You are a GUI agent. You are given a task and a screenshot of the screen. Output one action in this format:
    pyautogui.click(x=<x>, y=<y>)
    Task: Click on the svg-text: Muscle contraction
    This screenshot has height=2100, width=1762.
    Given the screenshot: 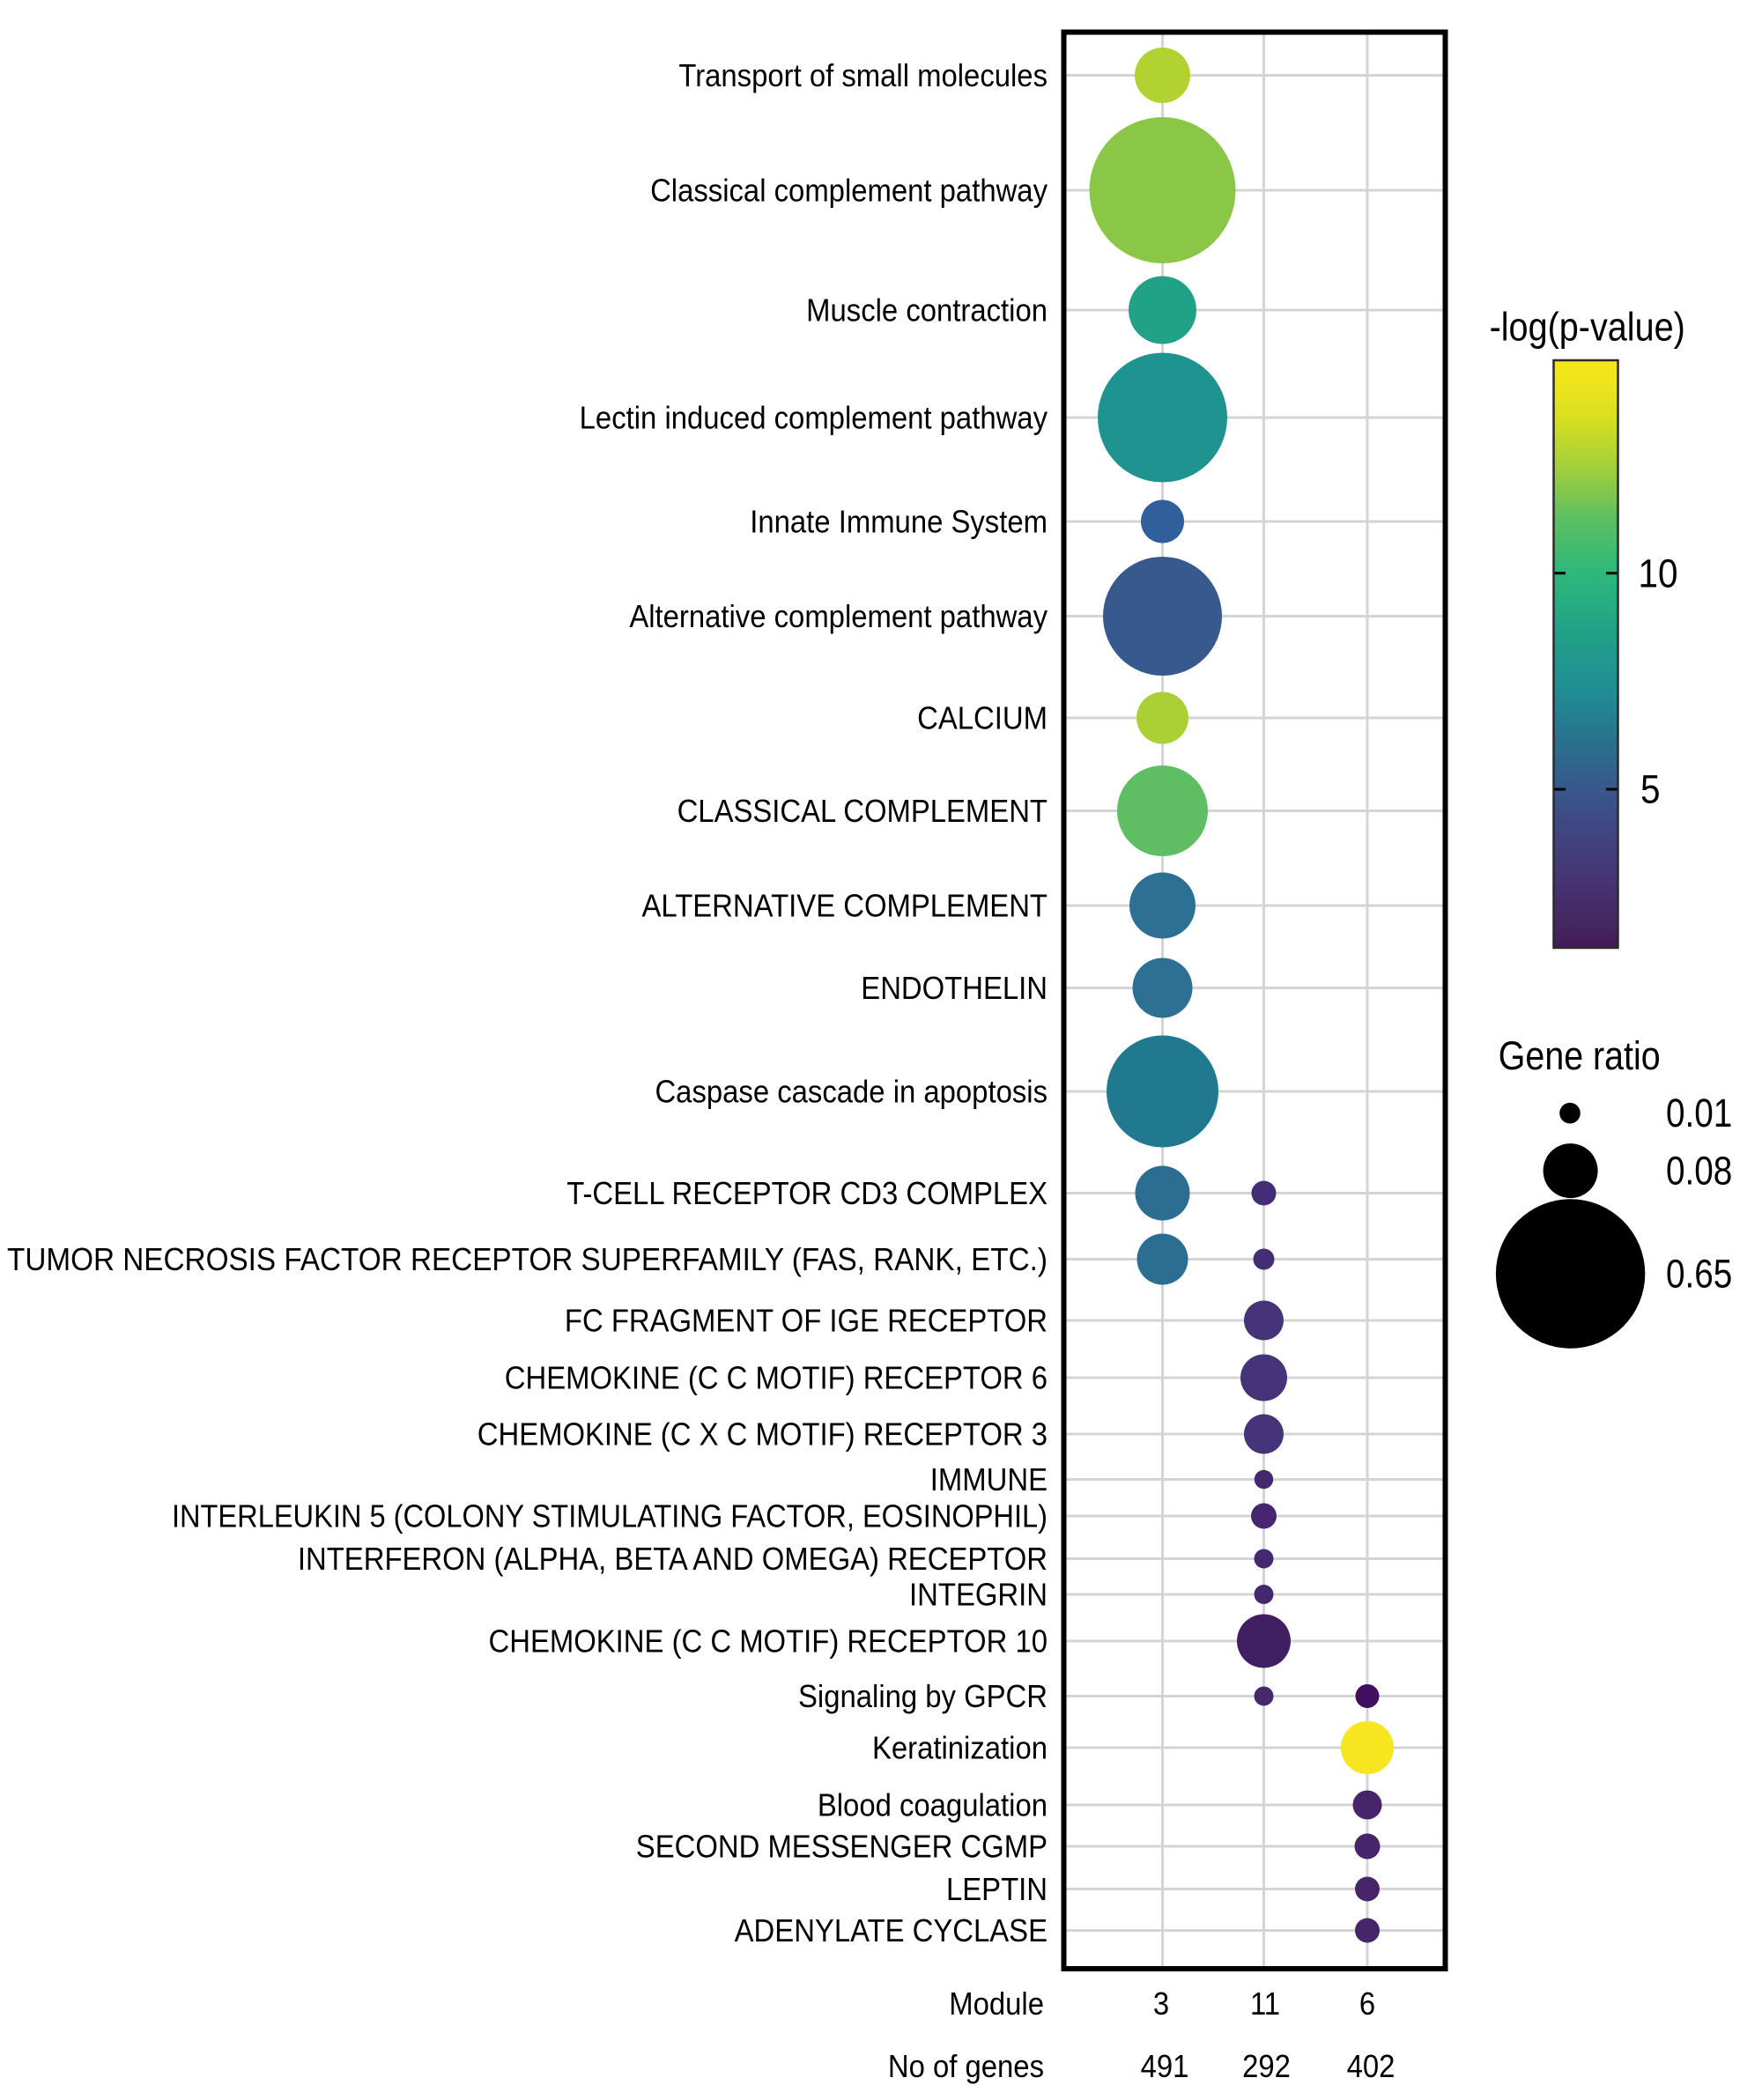 What is the action you would take?
    pyautogui.click(x=927, y=311)
    